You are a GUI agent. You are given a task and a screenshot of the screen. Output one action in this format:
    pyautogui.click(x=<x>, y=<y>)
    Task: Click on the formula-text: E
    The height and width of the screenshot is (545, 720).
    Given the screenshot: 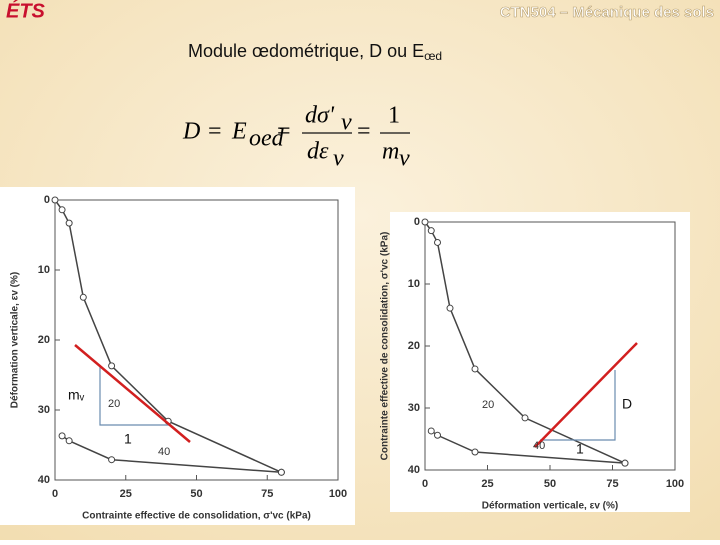 What is the action you would take?
    pyautogui.click(x=239, y=132)
    